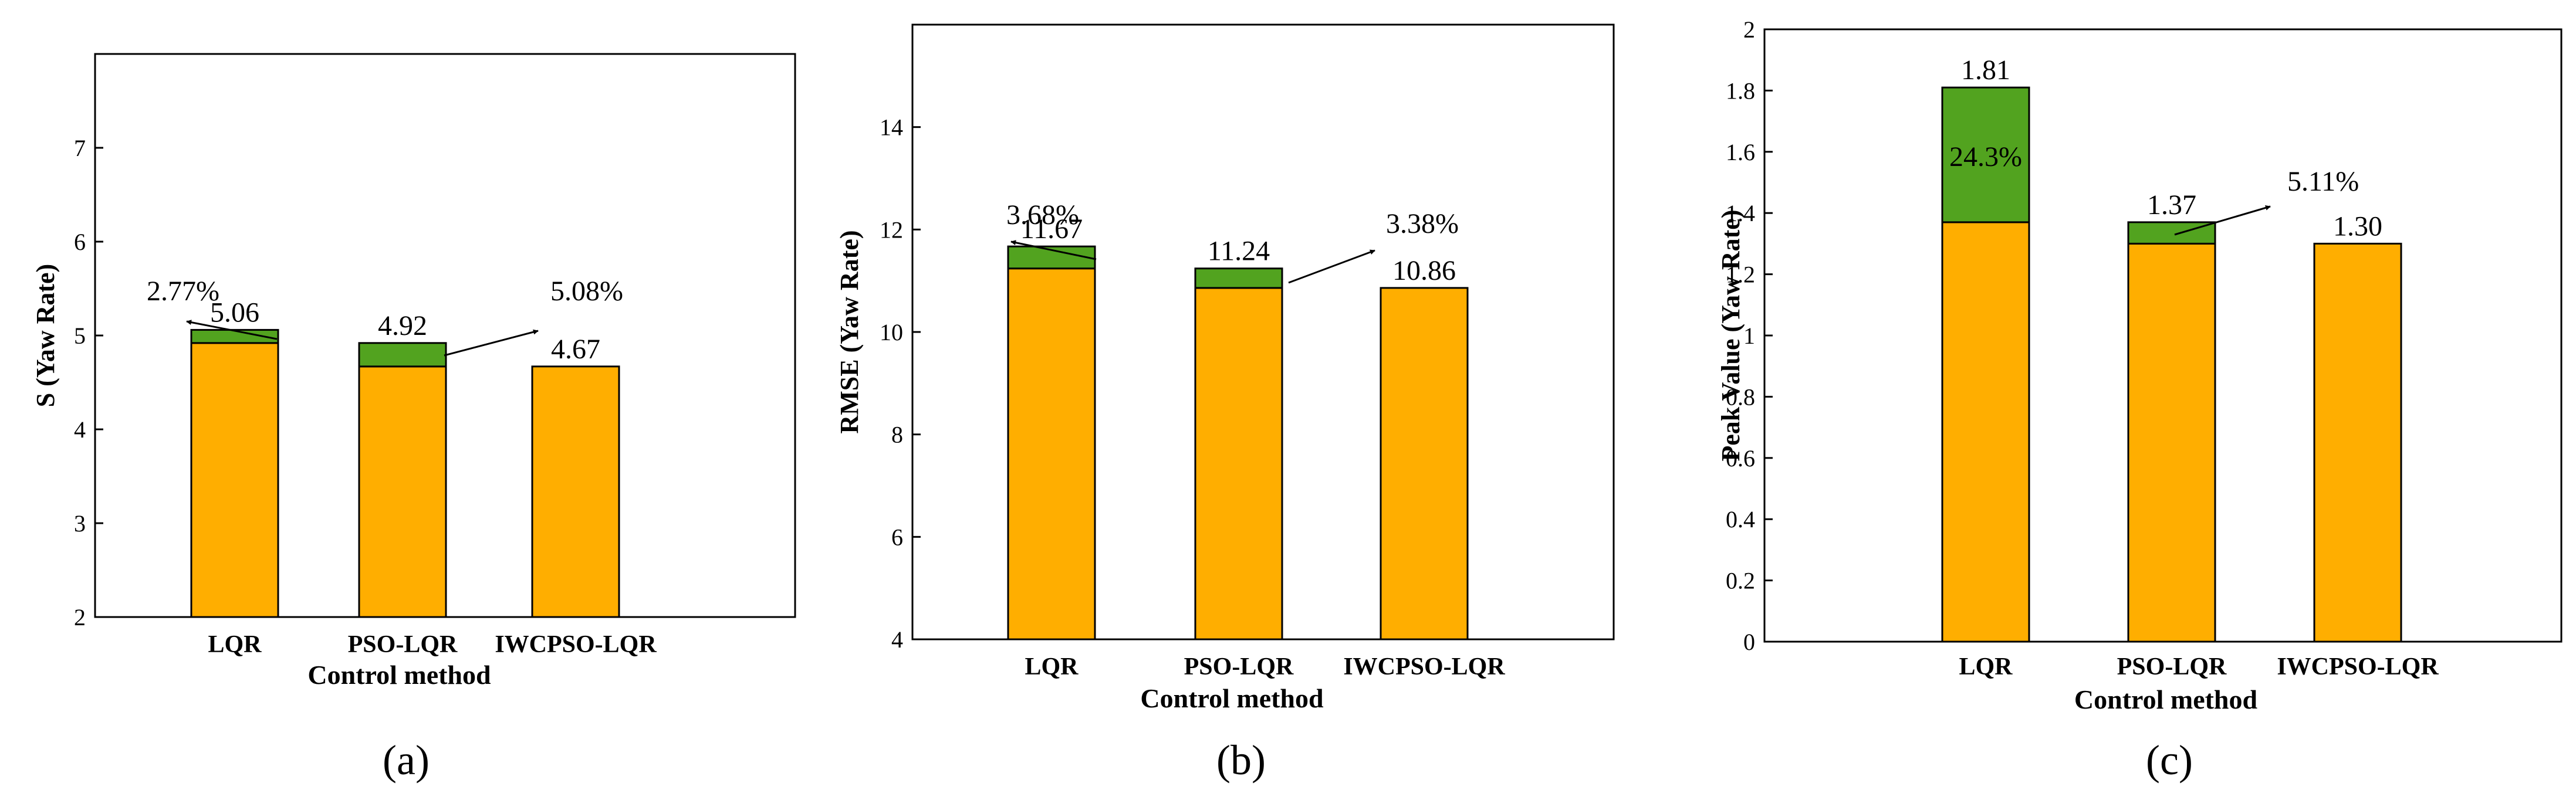 Image resolution: width=2576 pixels, height=810 pixels. Describe the element at coordinates (1740, 459) in the screenshot. I see `y-tick-label: 0.6` at that location.